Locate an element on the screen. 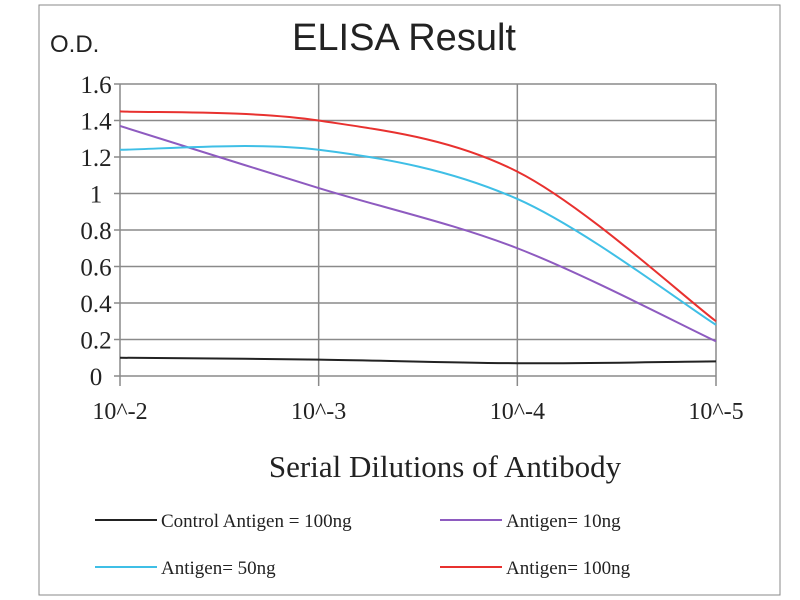 The height and width of the screenshot is (600, 800). y-tick-label: 0.8 is located at coordinates (95, 231).